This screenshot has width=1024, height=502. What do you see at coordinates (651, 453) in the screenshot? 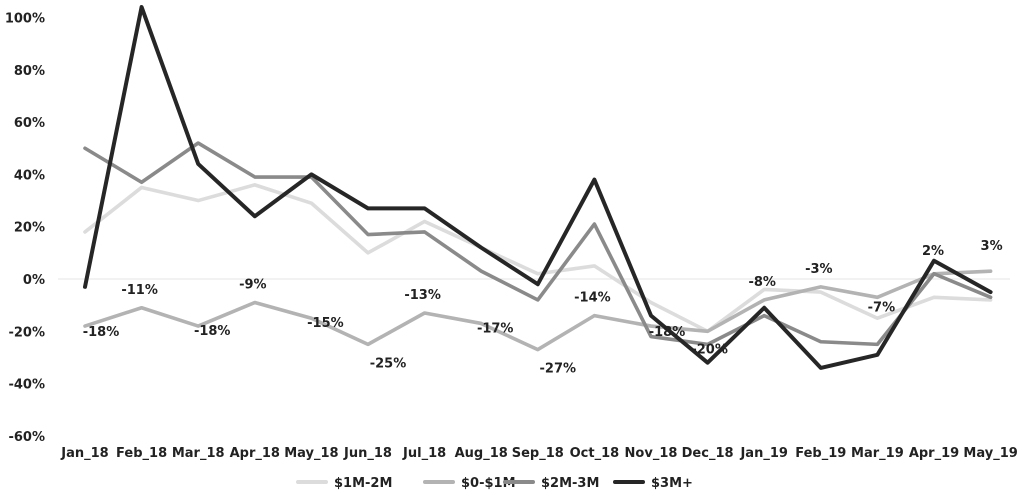
I see `x-tick-label: Nov_18` at bounding box center [651, 453].